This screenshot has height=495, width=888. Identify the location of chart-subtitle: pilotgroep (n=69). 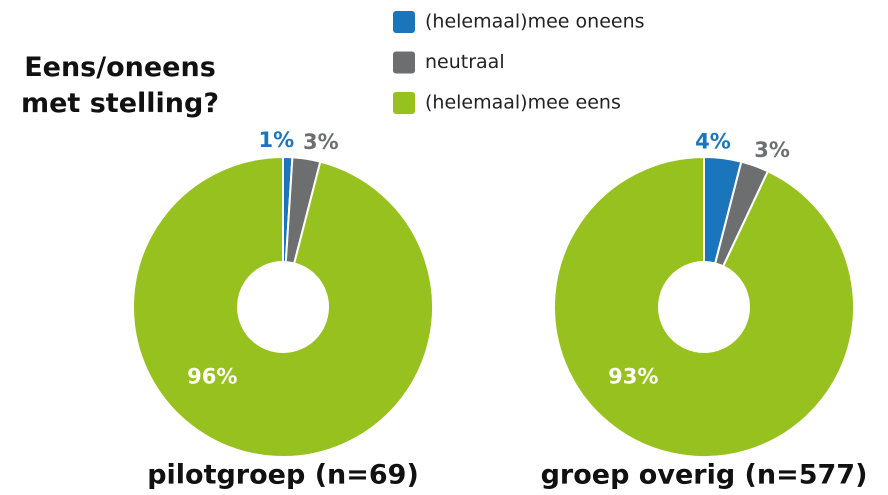
(283, 475).